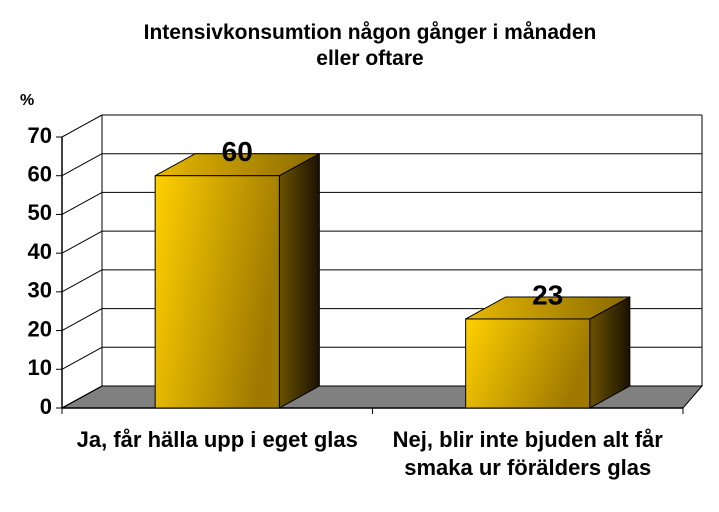 Image resolution: width=719 pixels, height=512 pixels. What do you see at coordinates (547, 294) in the screenshot?
I see `value-label: 23` at bounding box center [547, 294].